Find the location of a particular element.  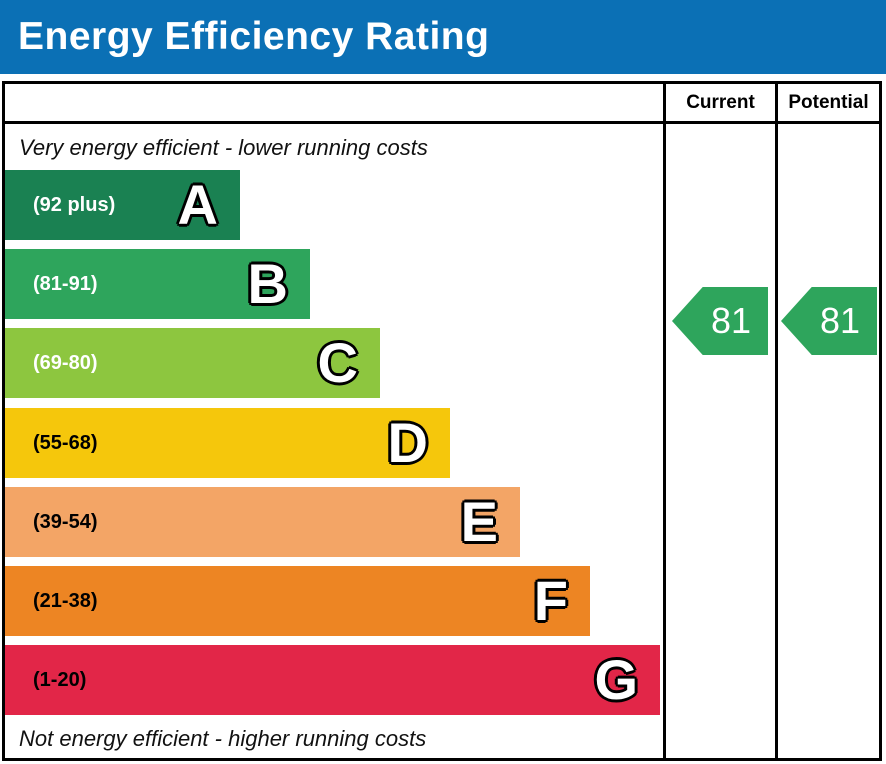

band-b: (81-91) B is located at coordinates (157, 284).